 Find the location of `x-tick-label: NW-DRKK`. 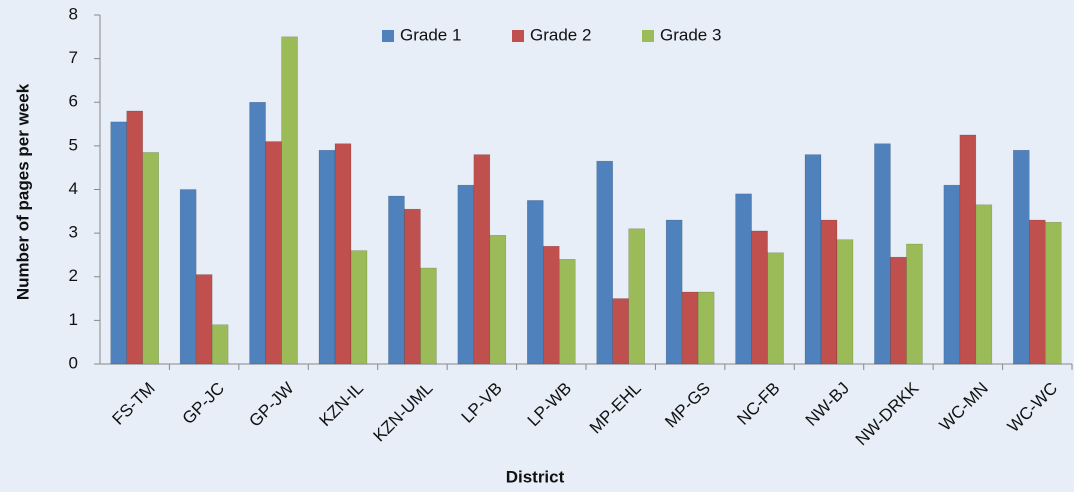

x-tick-label: NW-DRKK is located at coordinates (887, 413).